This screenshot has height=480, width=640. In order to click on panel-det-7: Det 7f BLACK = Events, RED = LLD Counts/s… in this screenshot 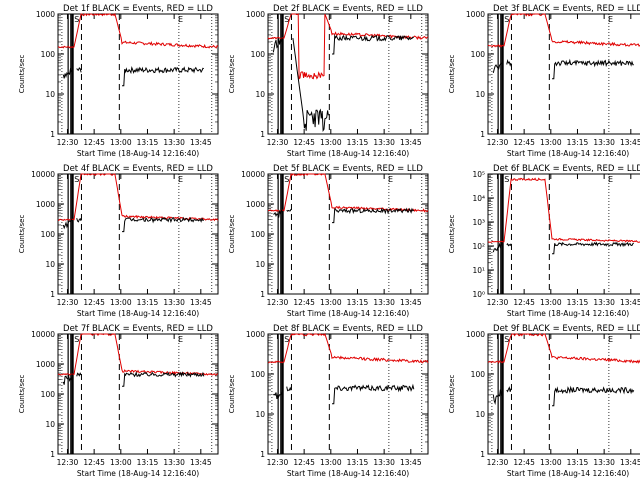, I will do `click(118, 401)`.